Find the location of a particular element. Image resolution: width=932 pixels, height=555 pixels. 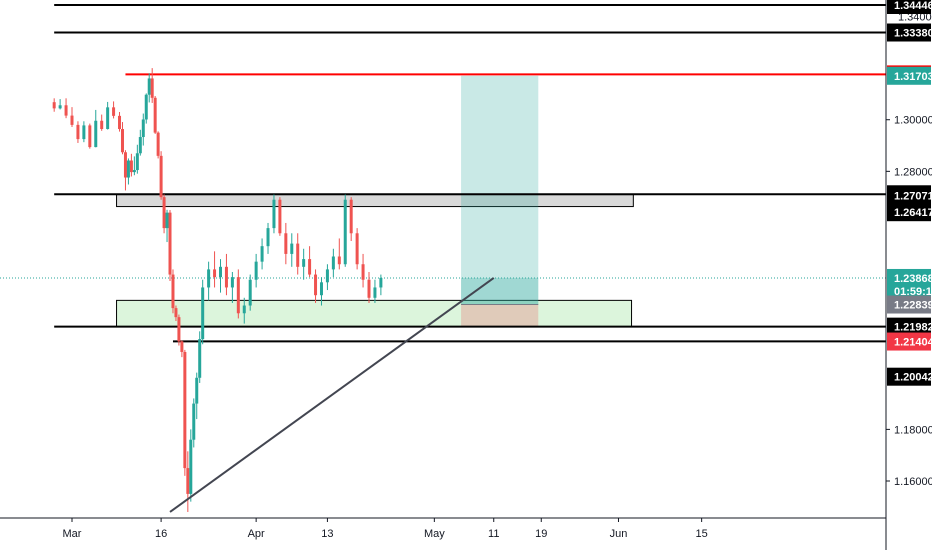

zones-layer is located at coordinates (375, 261).